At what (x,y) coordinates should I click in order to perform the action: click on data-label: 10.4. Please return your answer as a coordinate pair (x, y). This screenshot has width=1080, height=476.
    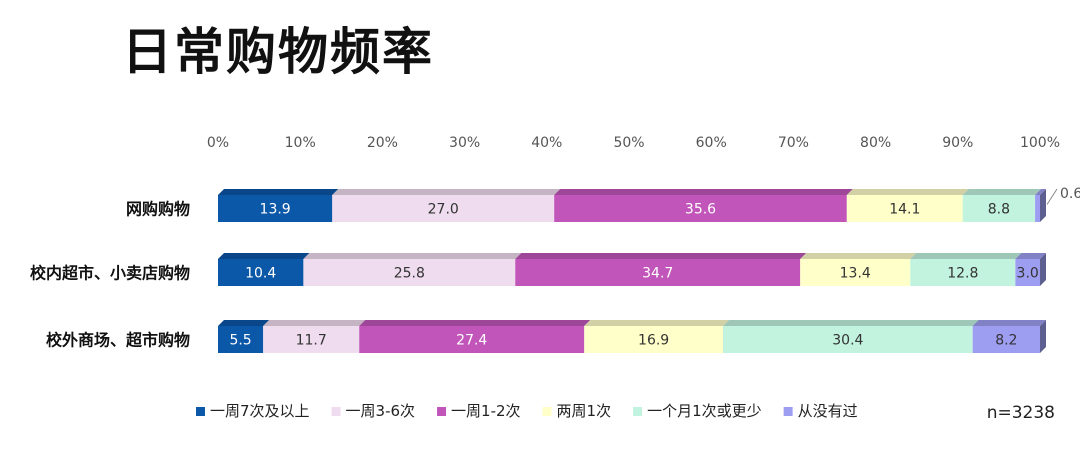
    Looking at the image, I should click on (260, 274).